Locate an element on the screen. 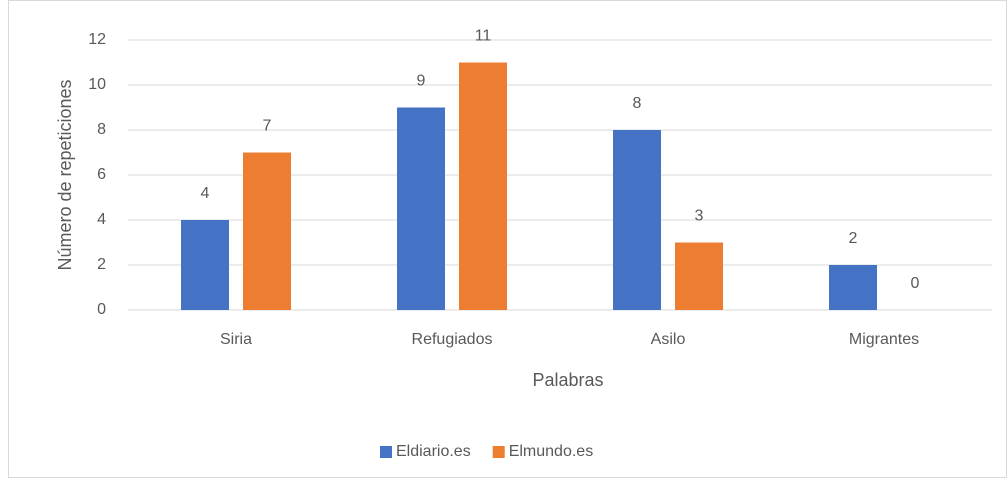  y-tick-label: 8 is located at coordinates (101, 129).